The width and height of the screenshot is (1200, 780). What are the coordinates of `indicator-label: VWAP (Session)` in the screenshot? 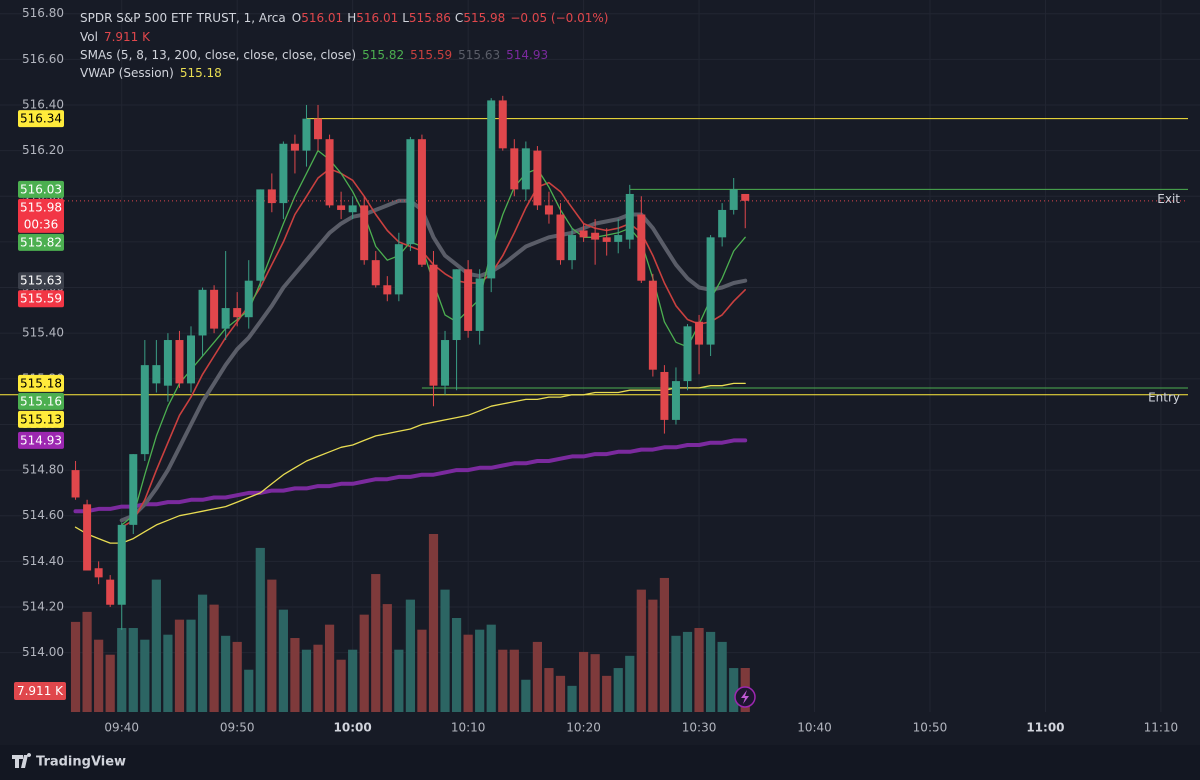 It's located at (127, 73).